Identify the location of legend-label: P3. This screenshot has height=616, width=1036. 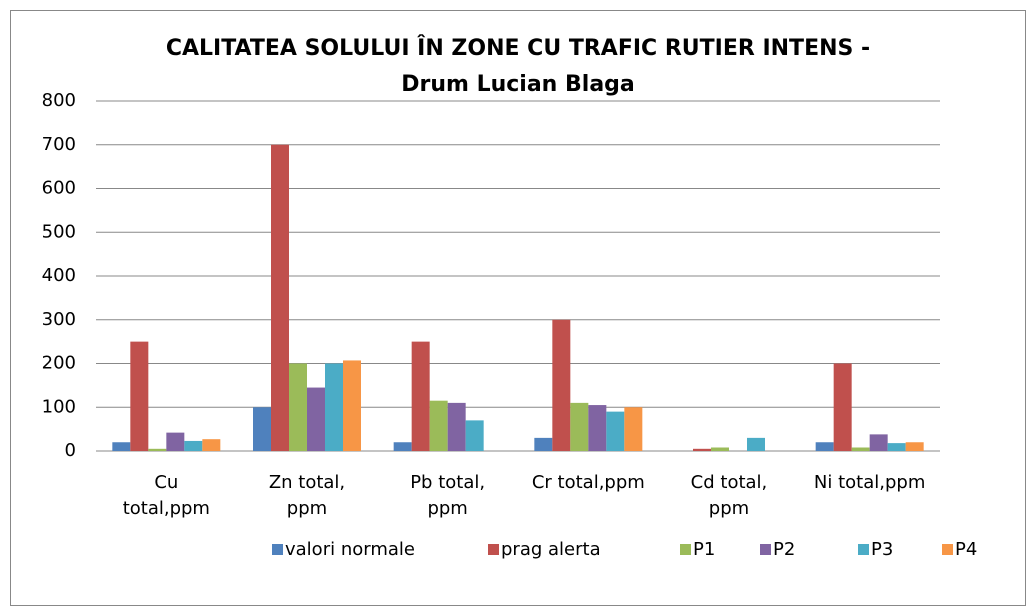
(882, 549).